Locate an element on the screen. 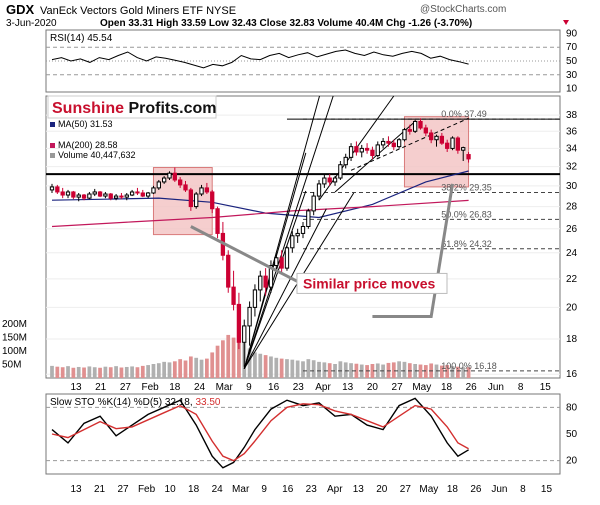 This screenshot has width=600, height=505. rsi-tick-label: 50 is located at coordinates (572, 61).